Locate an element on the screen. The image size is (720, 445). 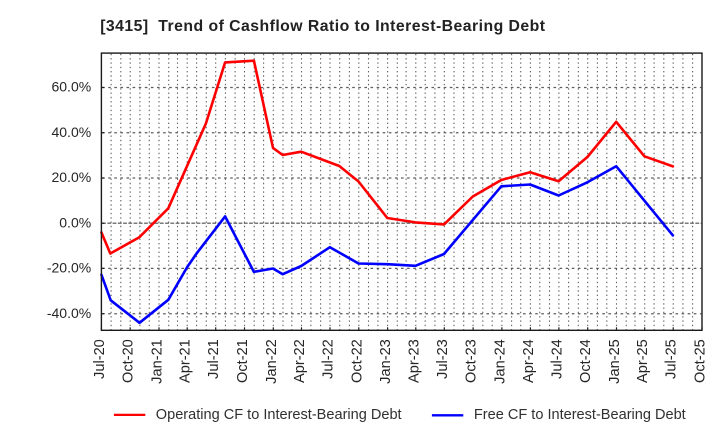
svg-text: Jul-21 is located at coordinates (214, 359).